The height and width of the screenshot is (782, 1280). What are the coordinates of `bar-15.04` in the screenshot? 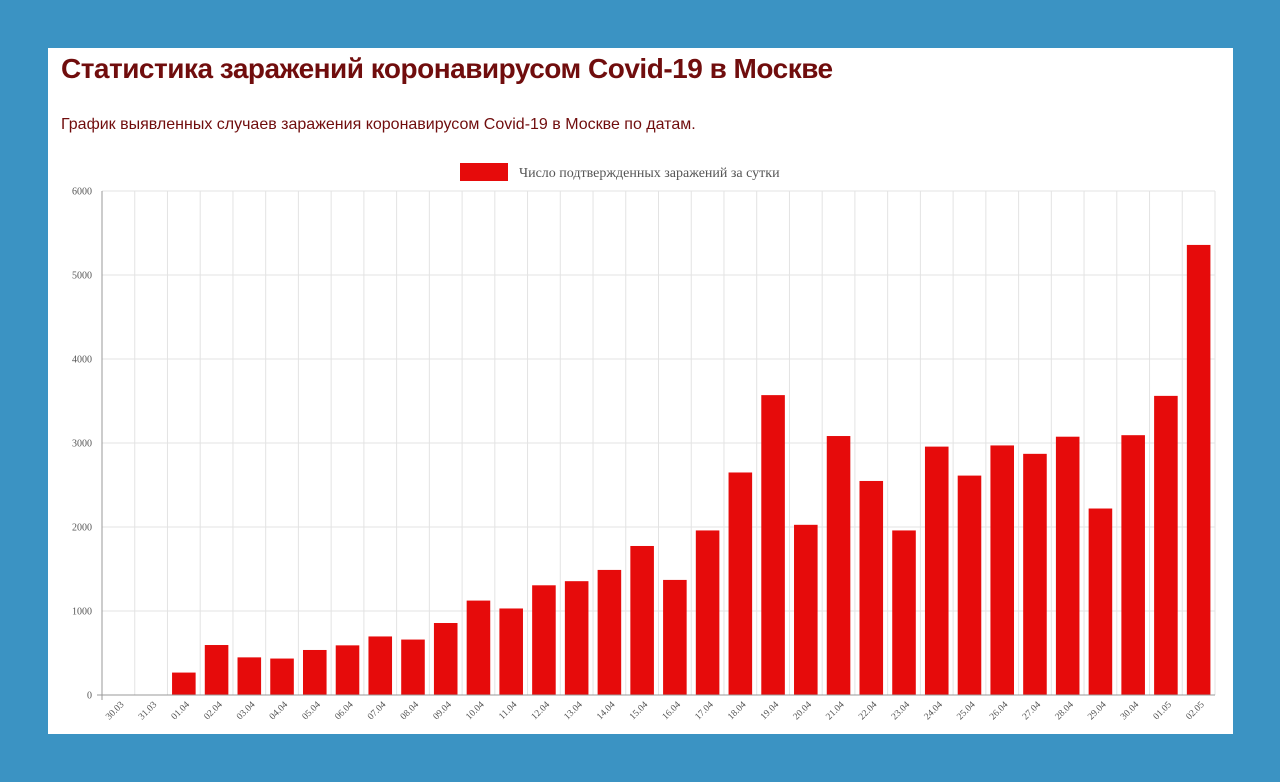 It's located at (642, 620).